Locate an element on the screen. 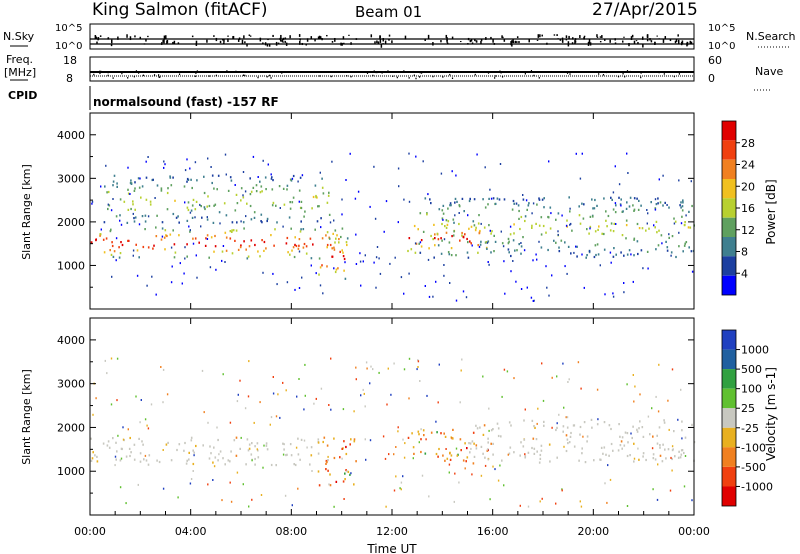 This screenshot has width=800, height=554. x-axis-label: Time UT is located at coordinates (391, 548).